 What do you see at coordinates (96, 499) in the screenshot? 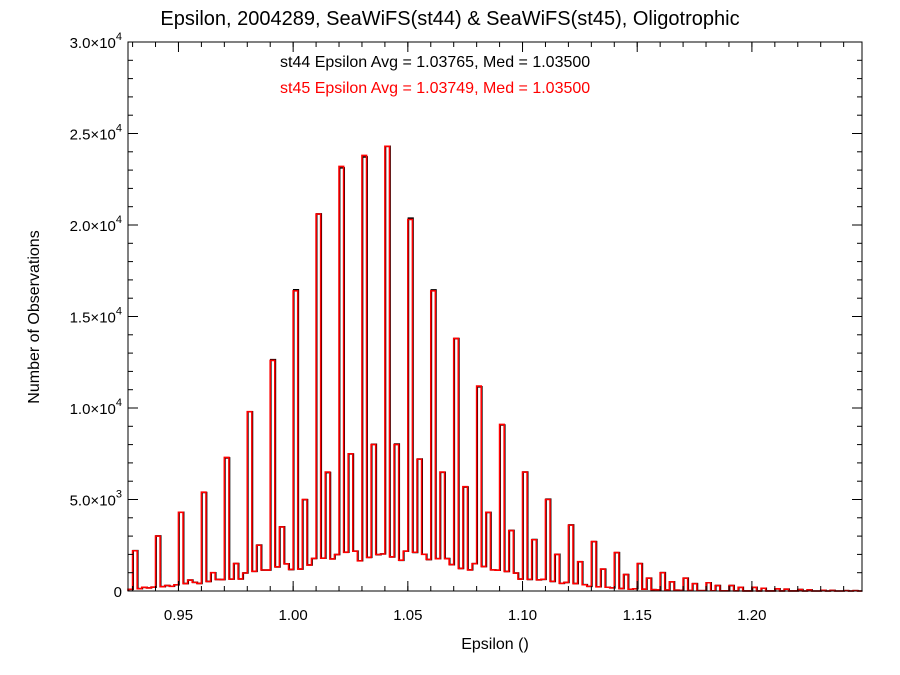
I see `y-tick-label: 5.0×10³` at bounding box center [96, 499].